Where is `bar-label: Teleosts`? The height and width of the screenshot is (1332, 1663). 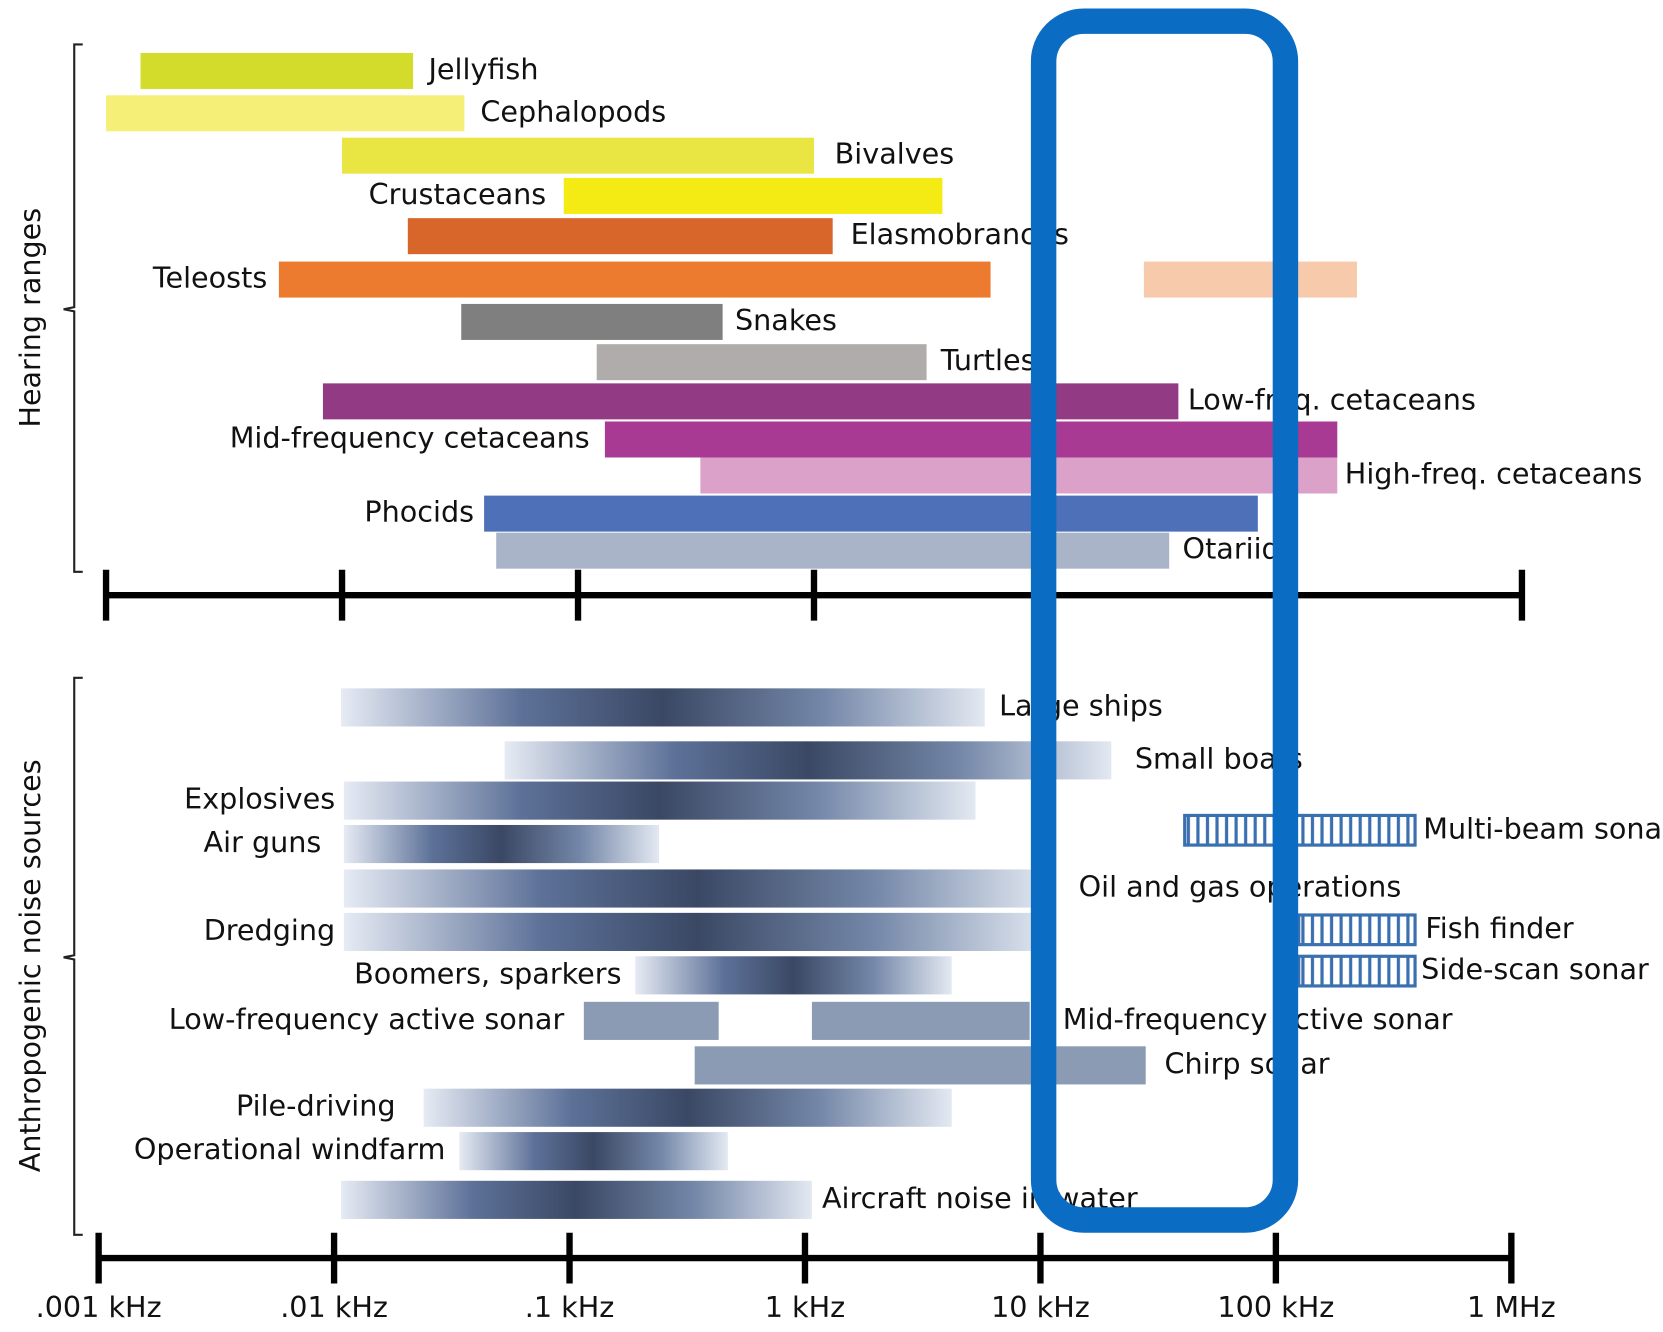
bar-label: Teleosts is located at coordinates (209, 278).